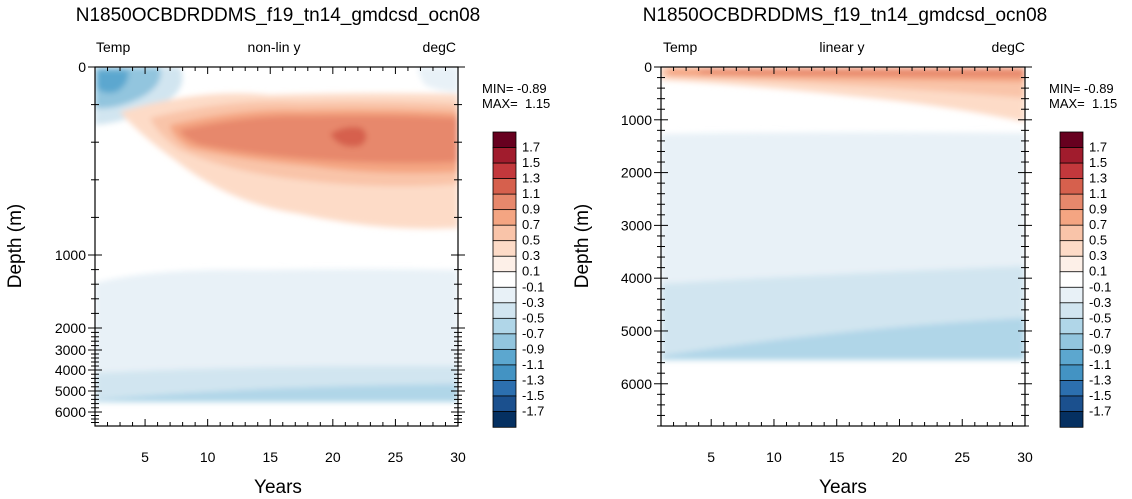  What do you see at coordinates (531, 147) in the screenshot?
I see `colorbar-label: 1.7` at bounding box center [531, 147].